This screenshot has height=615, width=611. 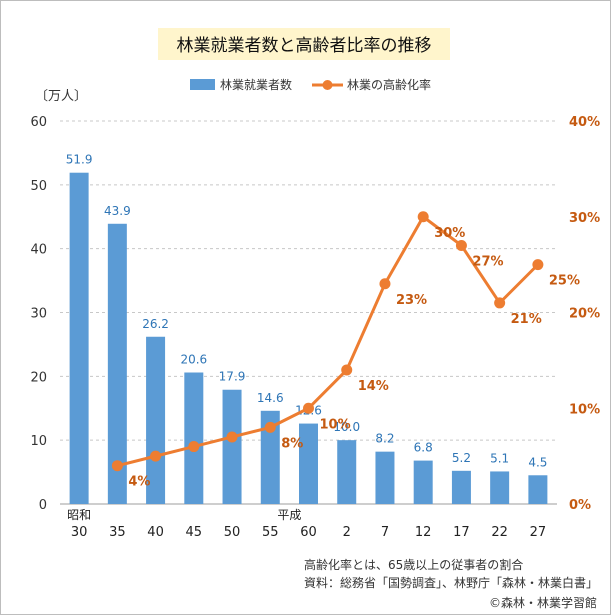 What do you see at coordinates (38, 250) in the screenshot?
I see `y-left-tick-label: 40` at bounding box center [38, 250].